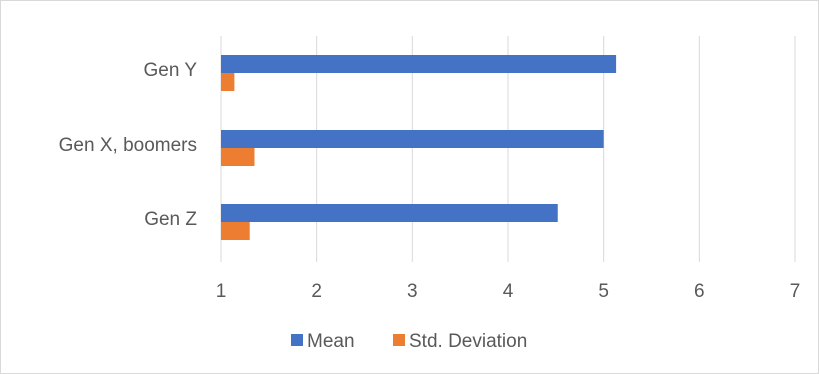 This screenshot has width=819, height=374. I want to click on x-tick-label: 2, so click(316, 291).